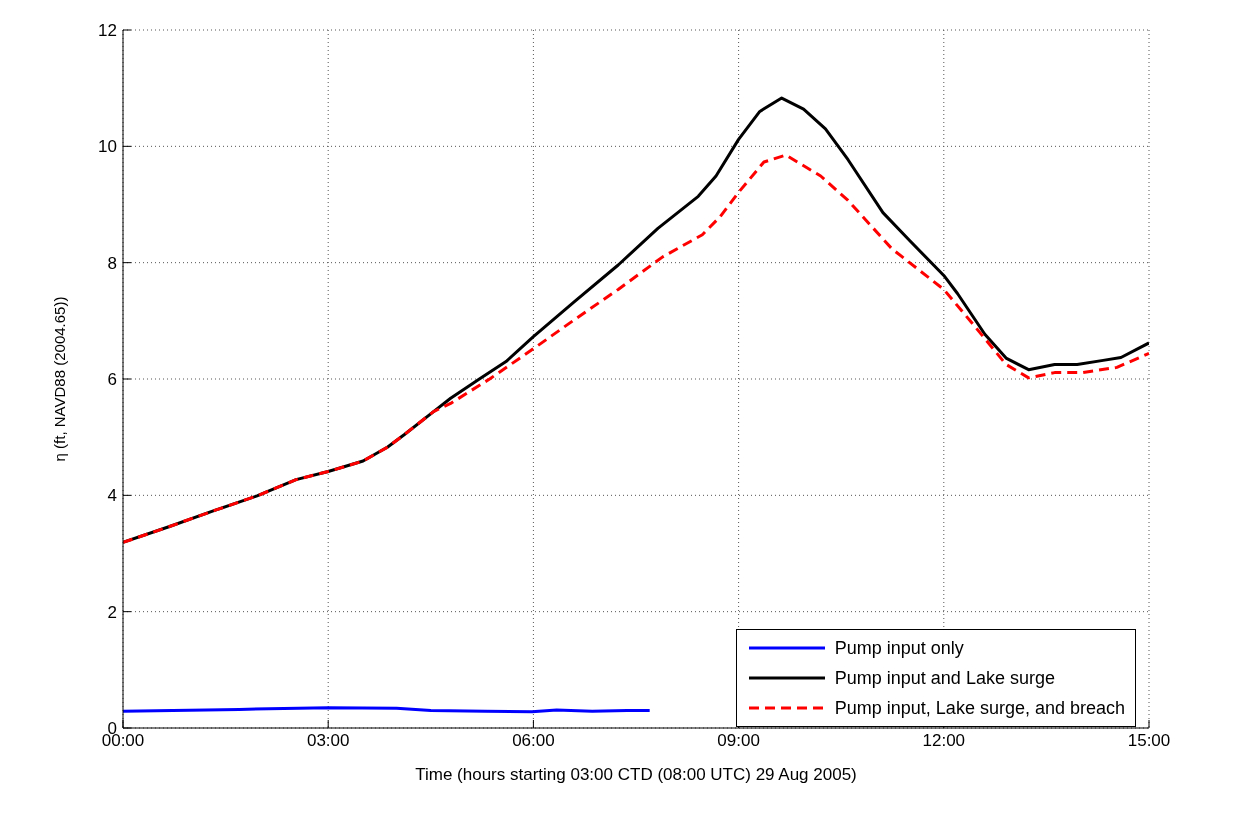 The width and height of the screenshot is (1257, 833). I want to click on legend-label: Pump input and Lake surge, so click(944, 678).